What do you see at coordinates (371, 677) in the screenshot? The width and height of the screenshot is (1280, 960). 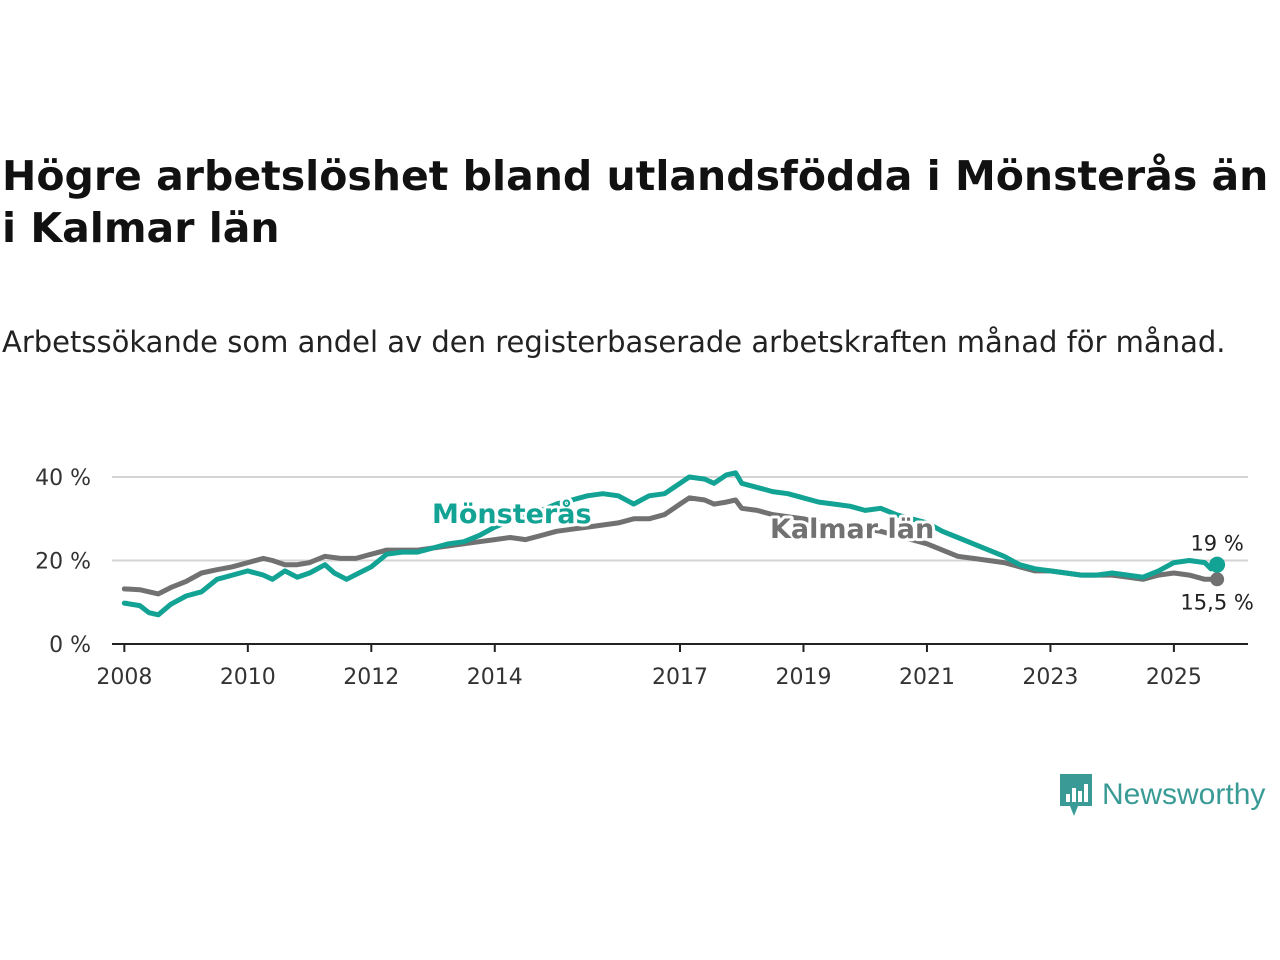 I see `x-tick-label: 2012` at bounding box center [371, 677].